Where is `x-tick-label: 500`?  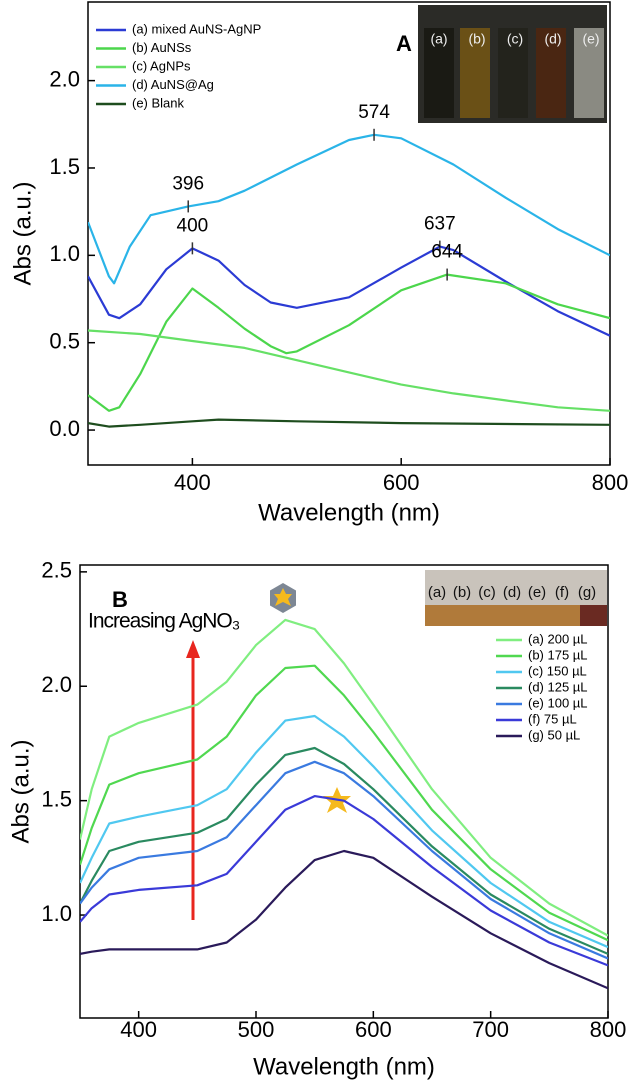
x-tick-label: 500 is located at coordinates (256, 1029).